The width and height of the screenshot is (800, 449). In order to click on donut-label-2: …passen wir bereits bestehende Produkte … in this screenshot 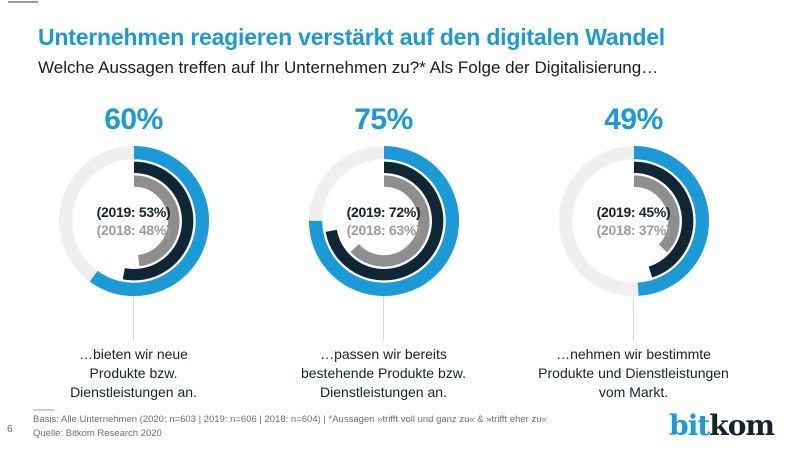, I will do `click(383, 373)`.